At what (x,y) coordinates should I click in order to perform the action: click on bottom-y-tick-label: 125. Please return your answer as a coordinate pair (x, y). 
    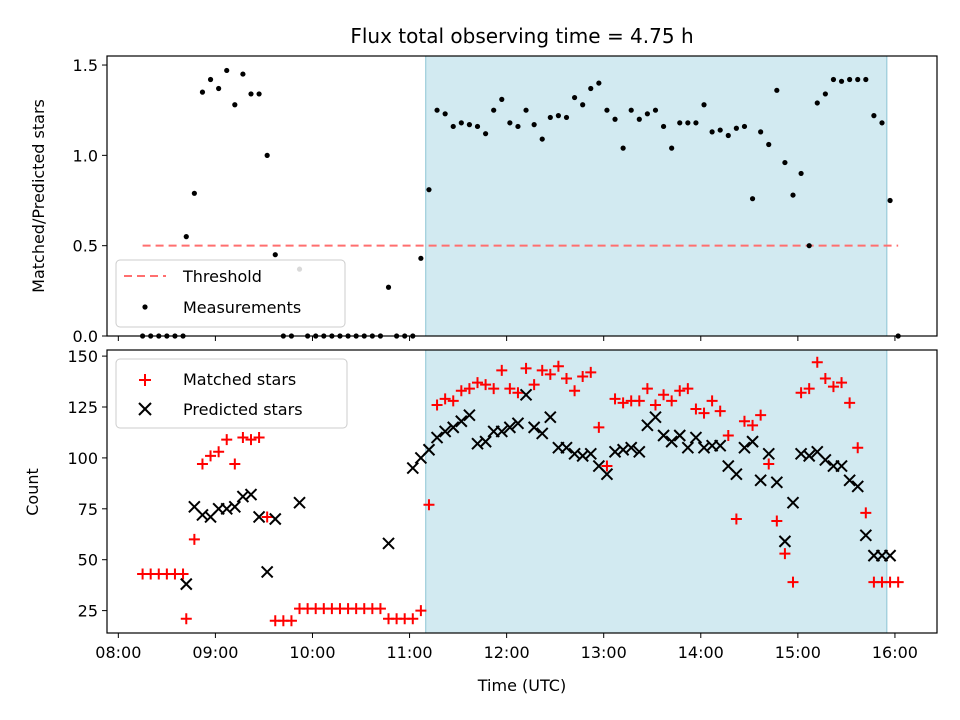
    Looking at the image, I should click on (82, 407).